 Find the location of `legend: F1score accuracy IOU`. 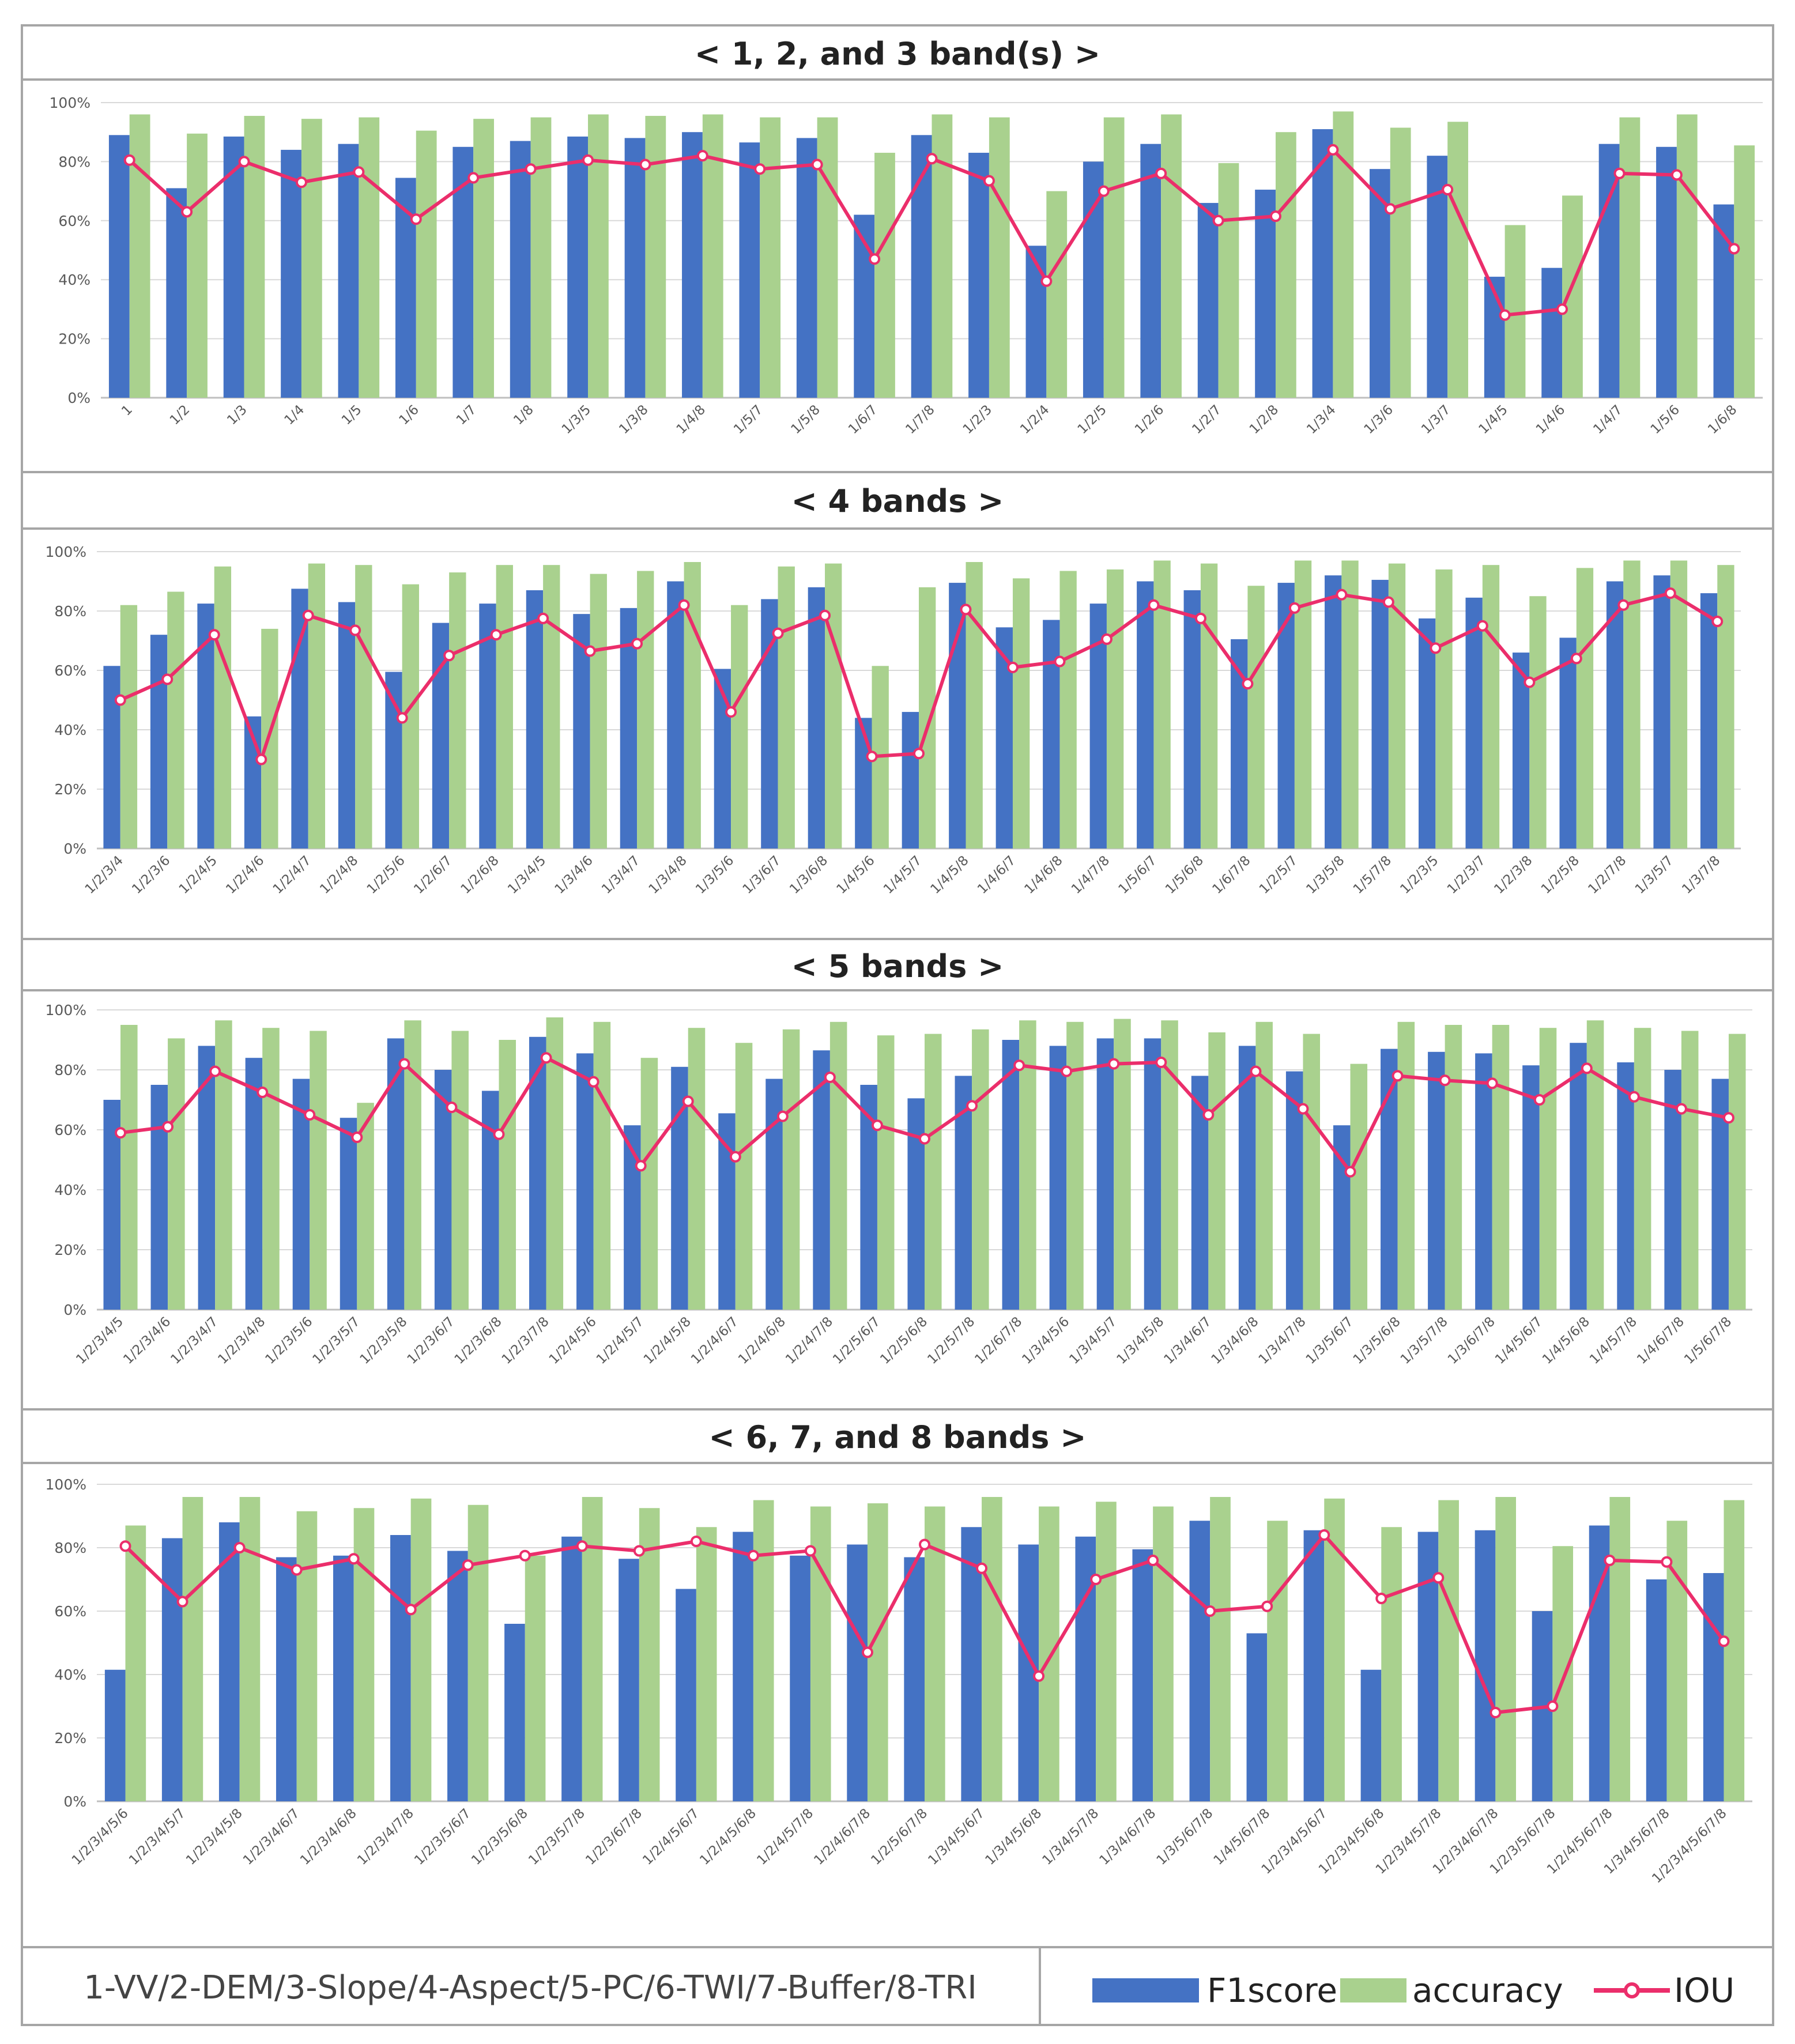

legend: F1score accuracy IOU is located at coordinates (1413, 1991).